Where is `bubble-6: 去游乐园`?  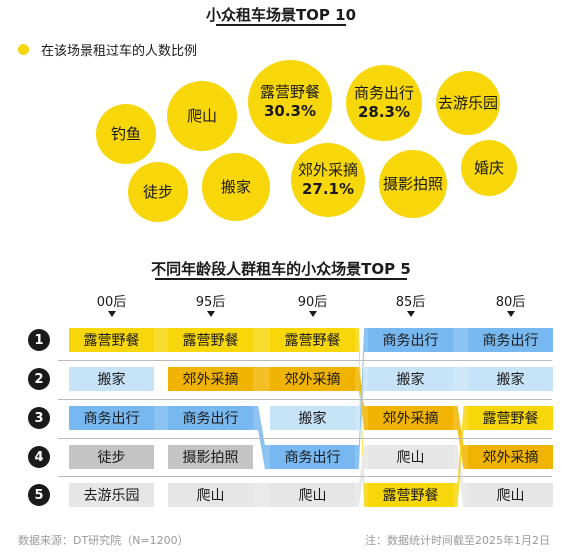
bubble-6: 去游乐园 is located at coordinates (468, 103).